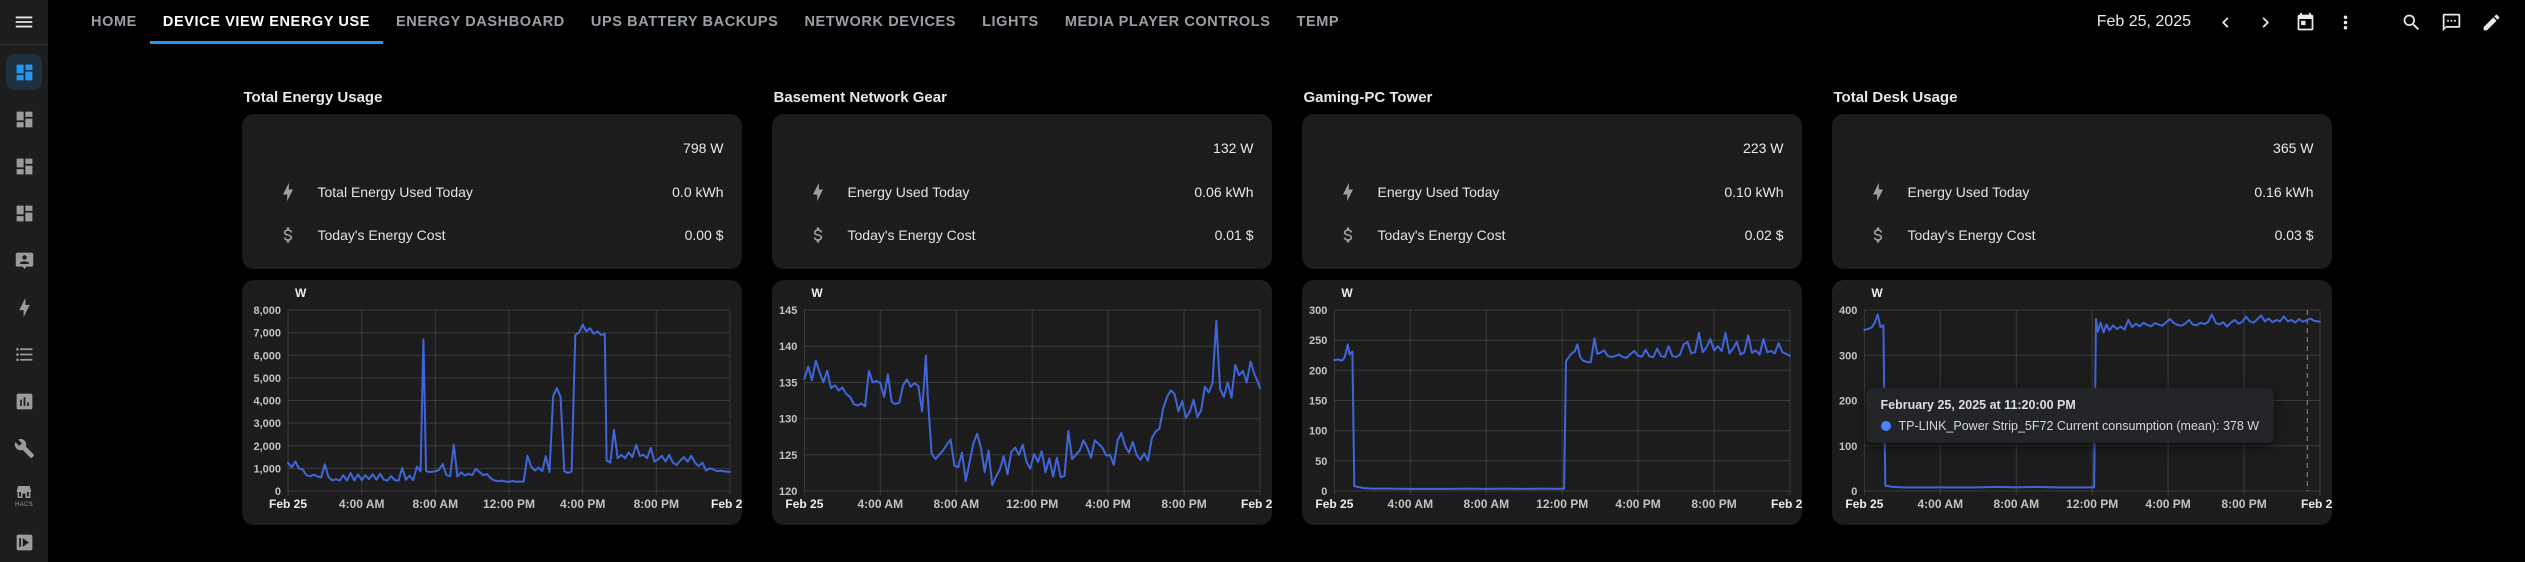 The height and width of the screenshot is (562, 2525). What do you see at coordinates (267, 469) in the screenshot?
I see `y-tick-label: 1,000` at bounding box center [267, 469].